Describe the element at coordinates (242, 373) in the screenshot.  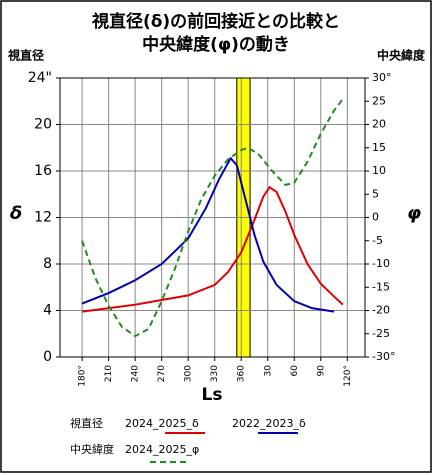
I see `x-tick-label: 360` at that location.